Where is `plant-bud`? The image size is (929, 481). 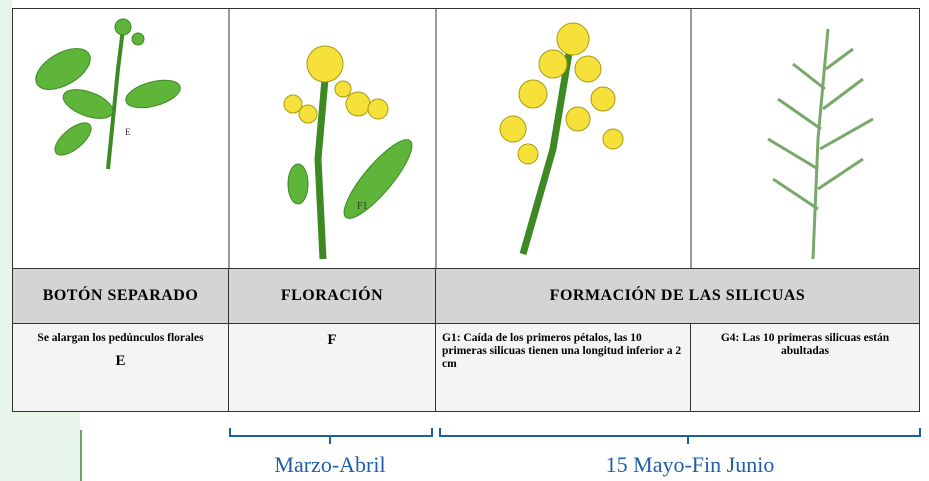 plant-bud is located at coordinates (108, 94).